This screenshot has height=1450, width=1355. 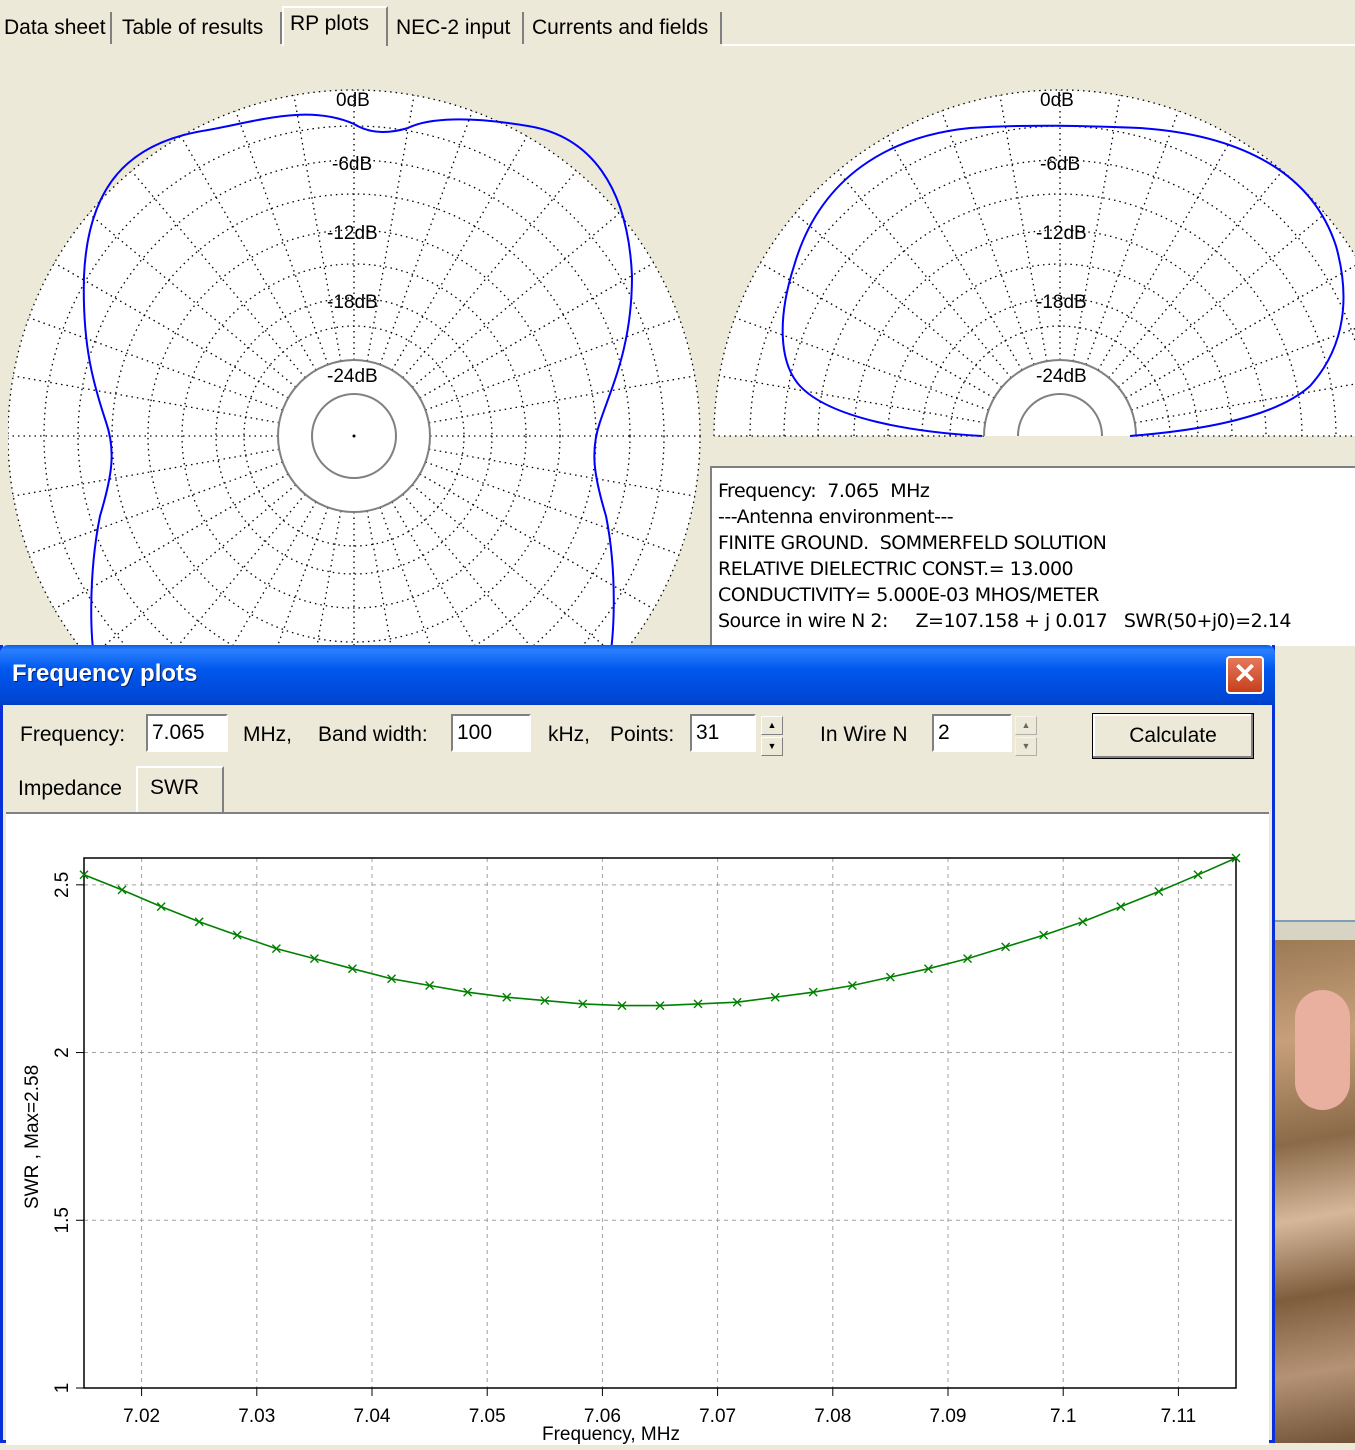 I want to click on tab-data-sheet: Data sheet, so click(x=56, y=28).